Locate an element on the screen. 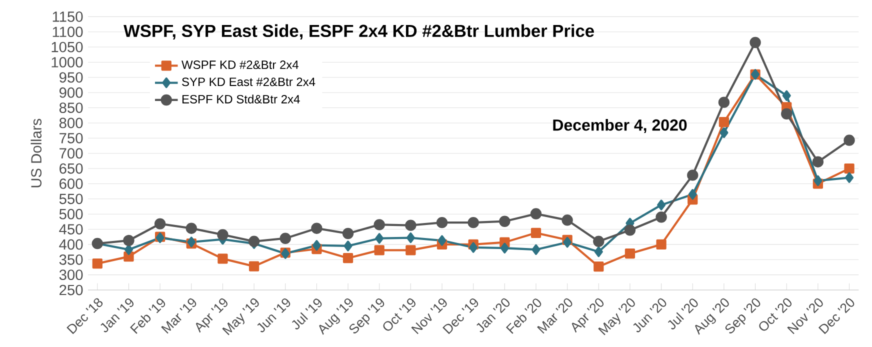 Image resolution: width=872 pixels, height=347 pixels. y-tick-label: 1000 is located at coordinates (67, 62).